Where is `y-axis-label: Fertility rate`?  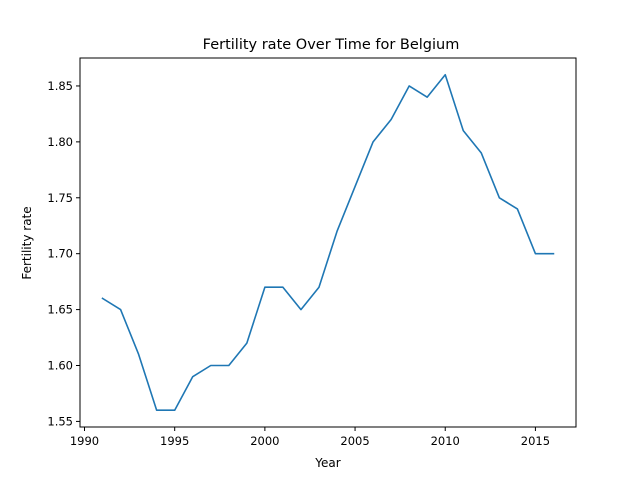 y-axis-label: Fertility rate is located at coordinates (27, 242).